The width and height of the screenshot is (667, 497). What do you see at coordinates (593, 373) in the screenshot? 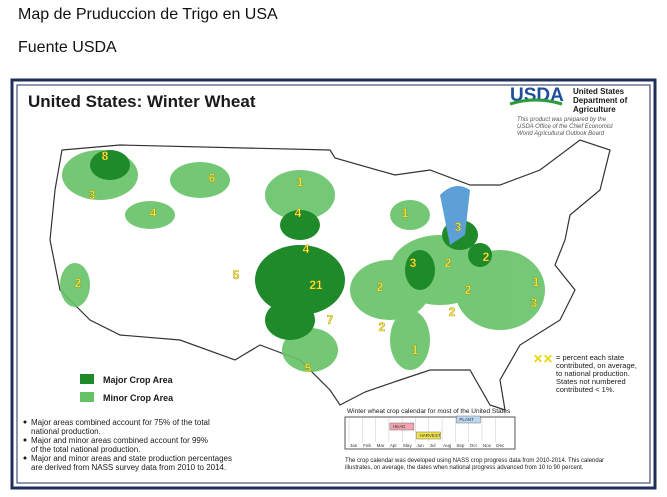
I see `key-note: to national production.` at bounding box center [593, 373].